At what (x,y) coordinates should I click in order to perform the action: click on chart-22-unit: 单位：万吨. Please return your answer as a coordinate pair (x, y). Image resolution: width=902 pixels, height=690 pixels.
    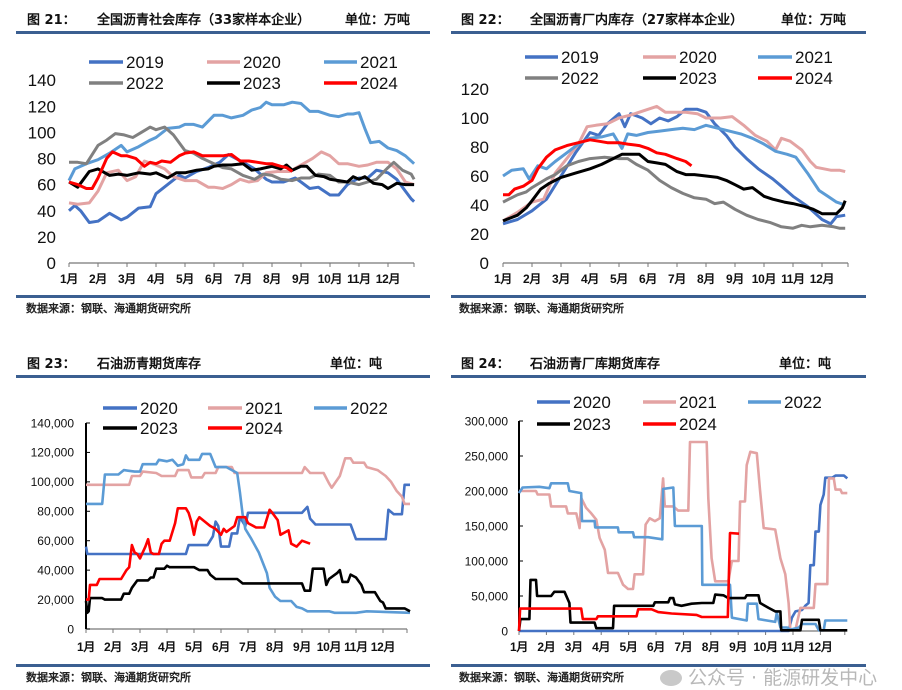
    Looking at the image, I should click on (814, 20).